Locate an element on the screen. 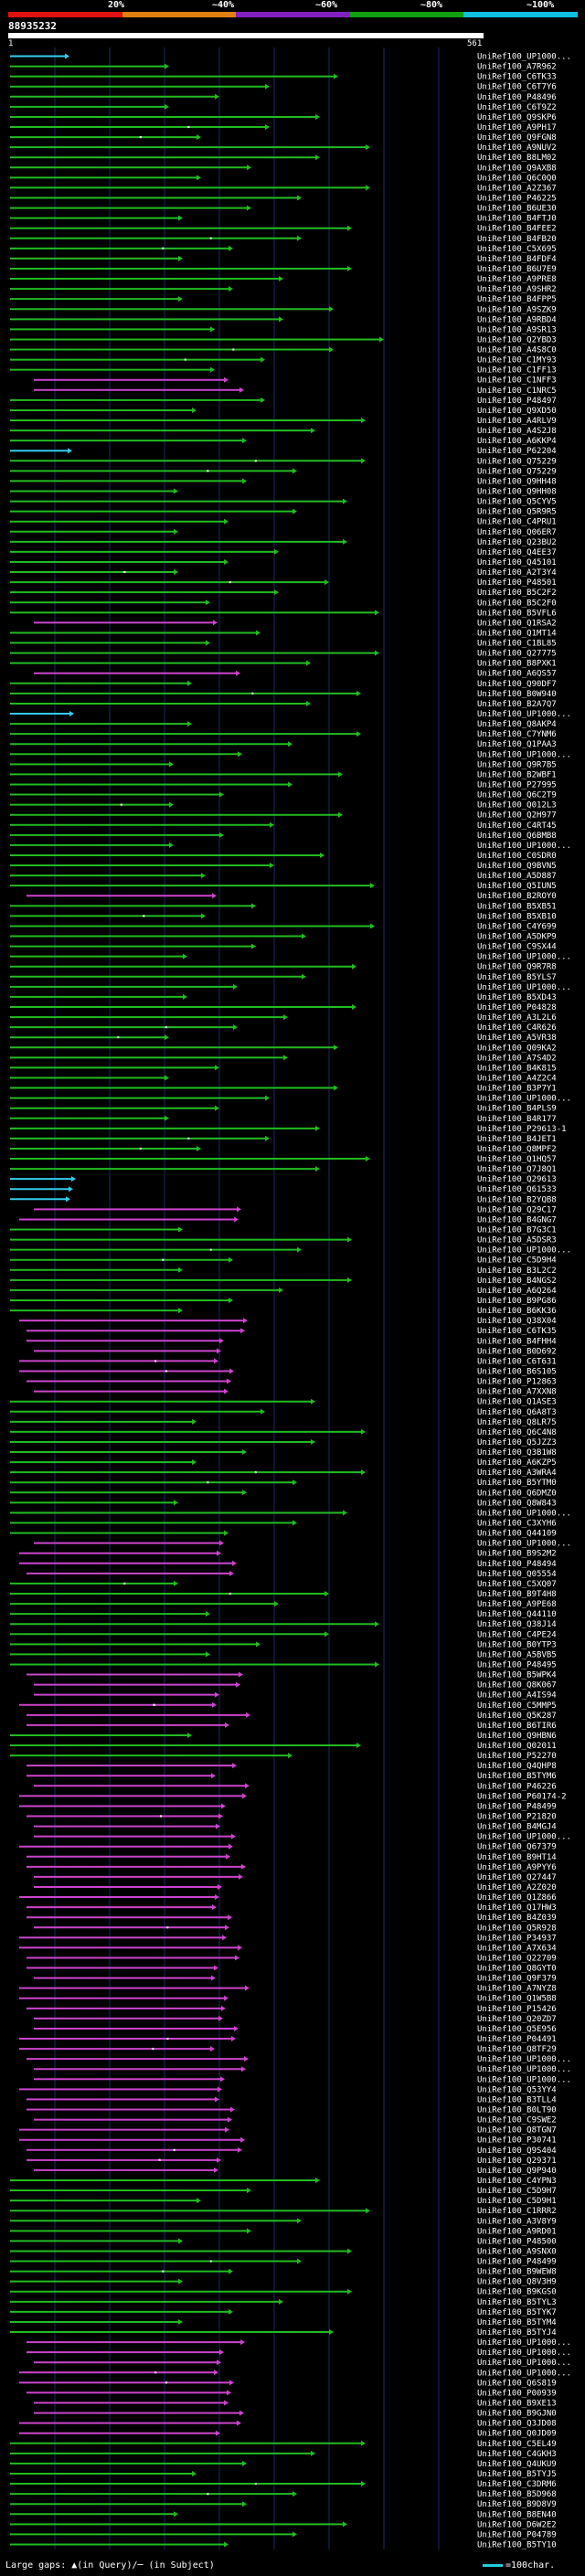 The image size is (585, 2576). hit-row: UniRef100_Q53YY4 is located at coordinates (288, 2089).